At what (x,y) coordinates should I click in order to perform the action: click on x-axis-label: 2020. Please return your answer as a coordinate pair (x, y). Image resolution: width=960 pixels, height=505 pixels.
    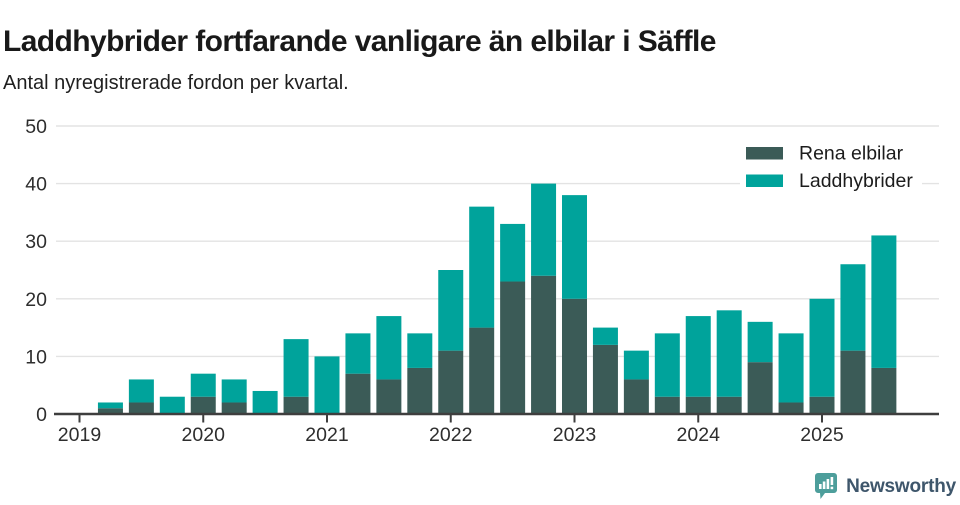
    Looking at the image, I should click on (204, 435).